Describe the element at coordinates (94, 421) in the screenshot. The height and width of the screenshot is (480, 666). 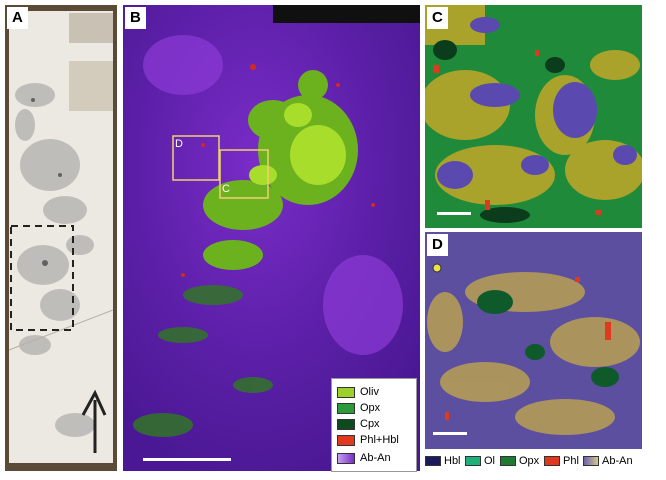
I see `up-arrow-icon` at that location.